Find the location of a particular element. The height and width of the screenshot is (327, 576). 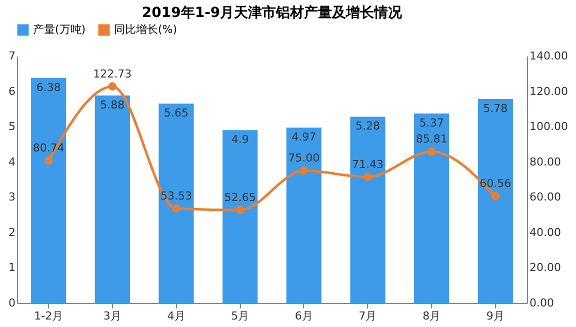

data-label: 5.37 is located at coordinates (431, 123).